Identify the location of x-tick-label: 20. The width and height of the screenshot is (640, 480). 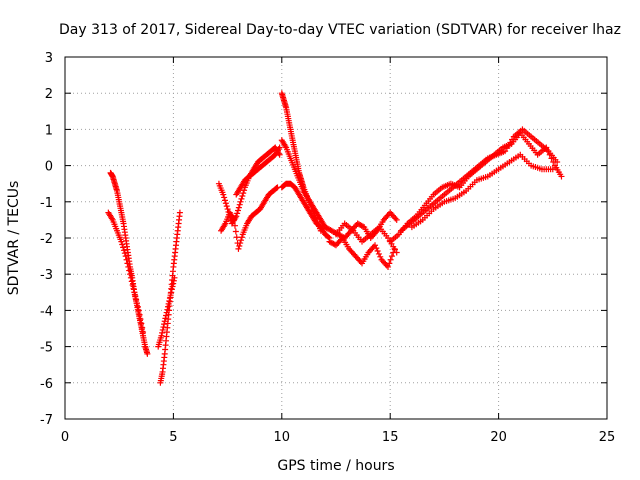
(498, 437).